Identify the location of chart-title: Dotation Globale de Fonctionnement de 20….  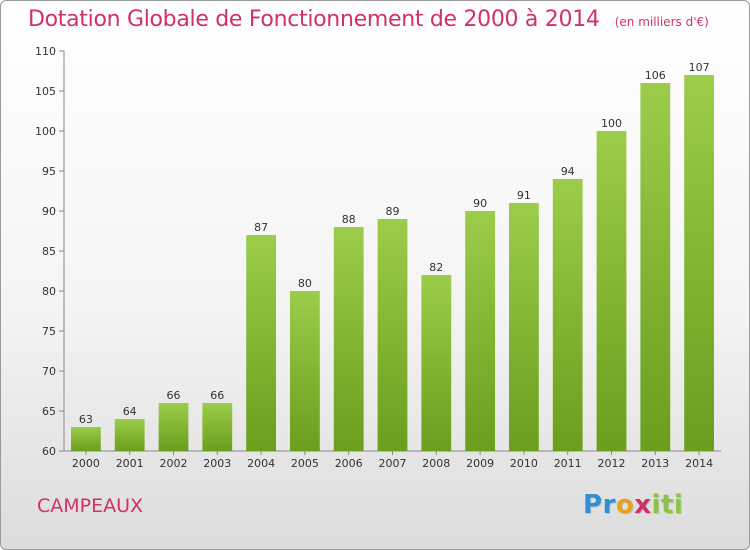
(314, 19).